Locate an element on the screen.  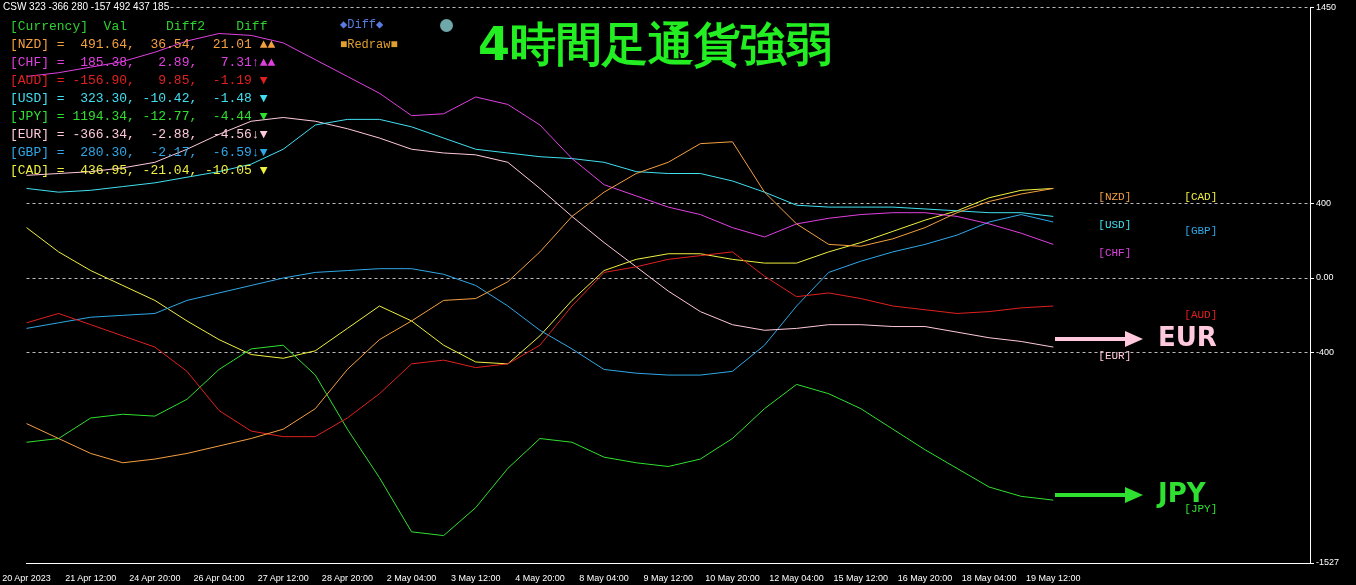
x-tick-label: 20 Apr 2023 is located at coordinates (26, 577).